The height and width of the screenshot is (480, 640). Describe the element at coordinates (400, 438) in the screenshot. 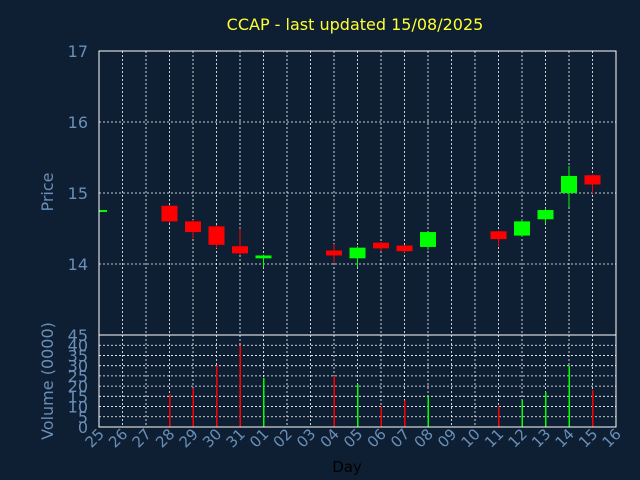

I see `day-tick-label: 07` at that location.